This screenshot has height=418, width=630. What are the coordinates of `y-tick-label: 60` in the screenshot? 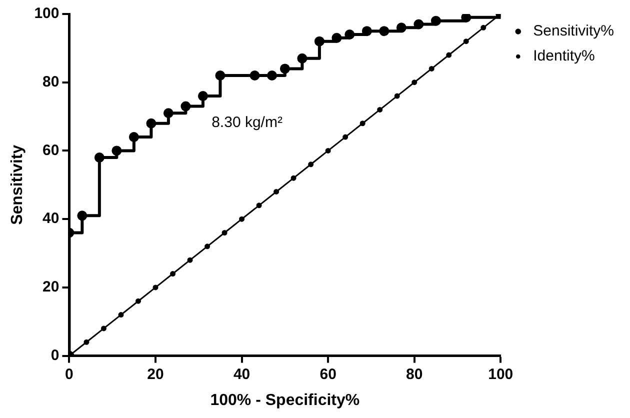 It's located at (51, 150).